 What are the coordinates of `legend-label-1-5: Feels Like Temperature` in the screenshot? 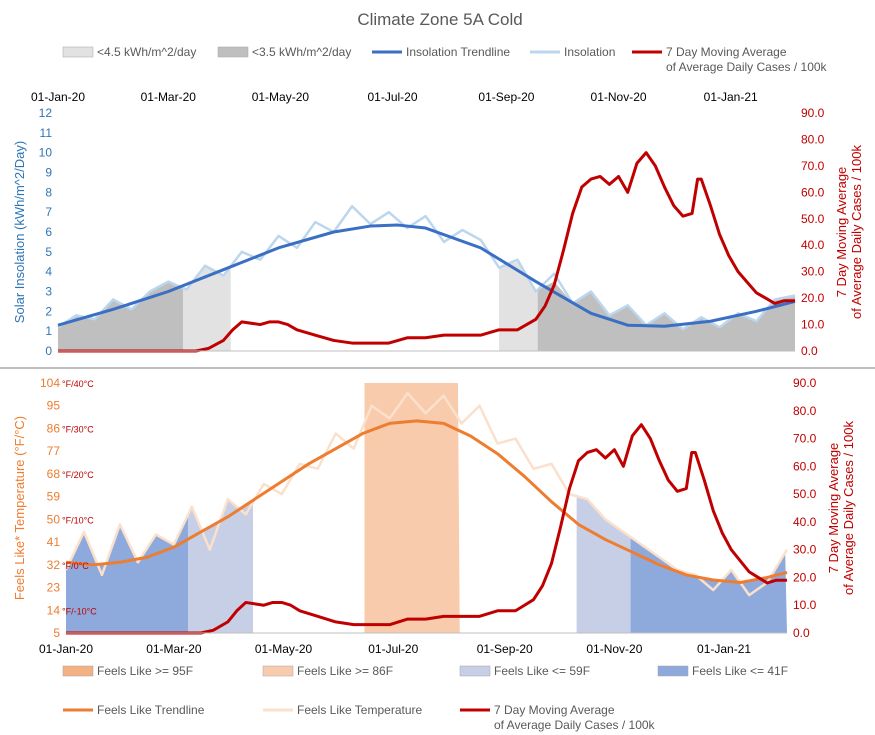 It's located at (360, 710).